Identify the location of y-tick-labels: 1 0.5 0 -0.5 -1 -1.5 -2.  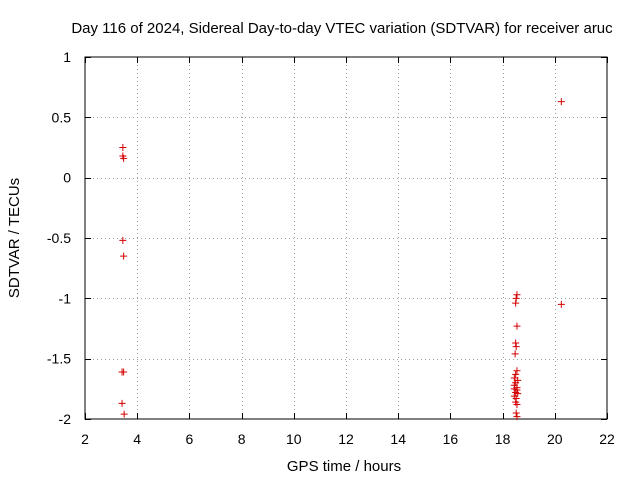
(59, 238).